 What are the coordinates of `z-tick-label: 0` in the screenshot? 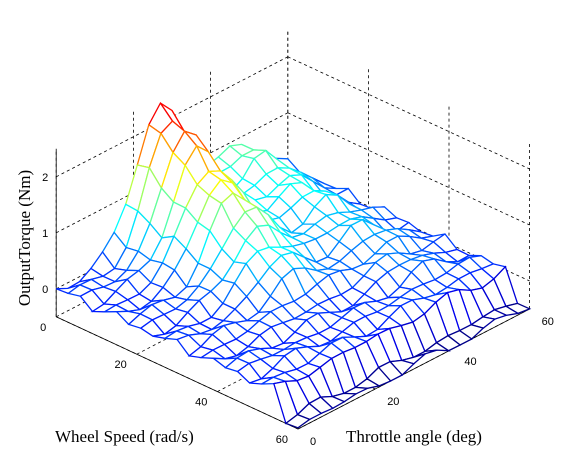 It's located at (45, 290).